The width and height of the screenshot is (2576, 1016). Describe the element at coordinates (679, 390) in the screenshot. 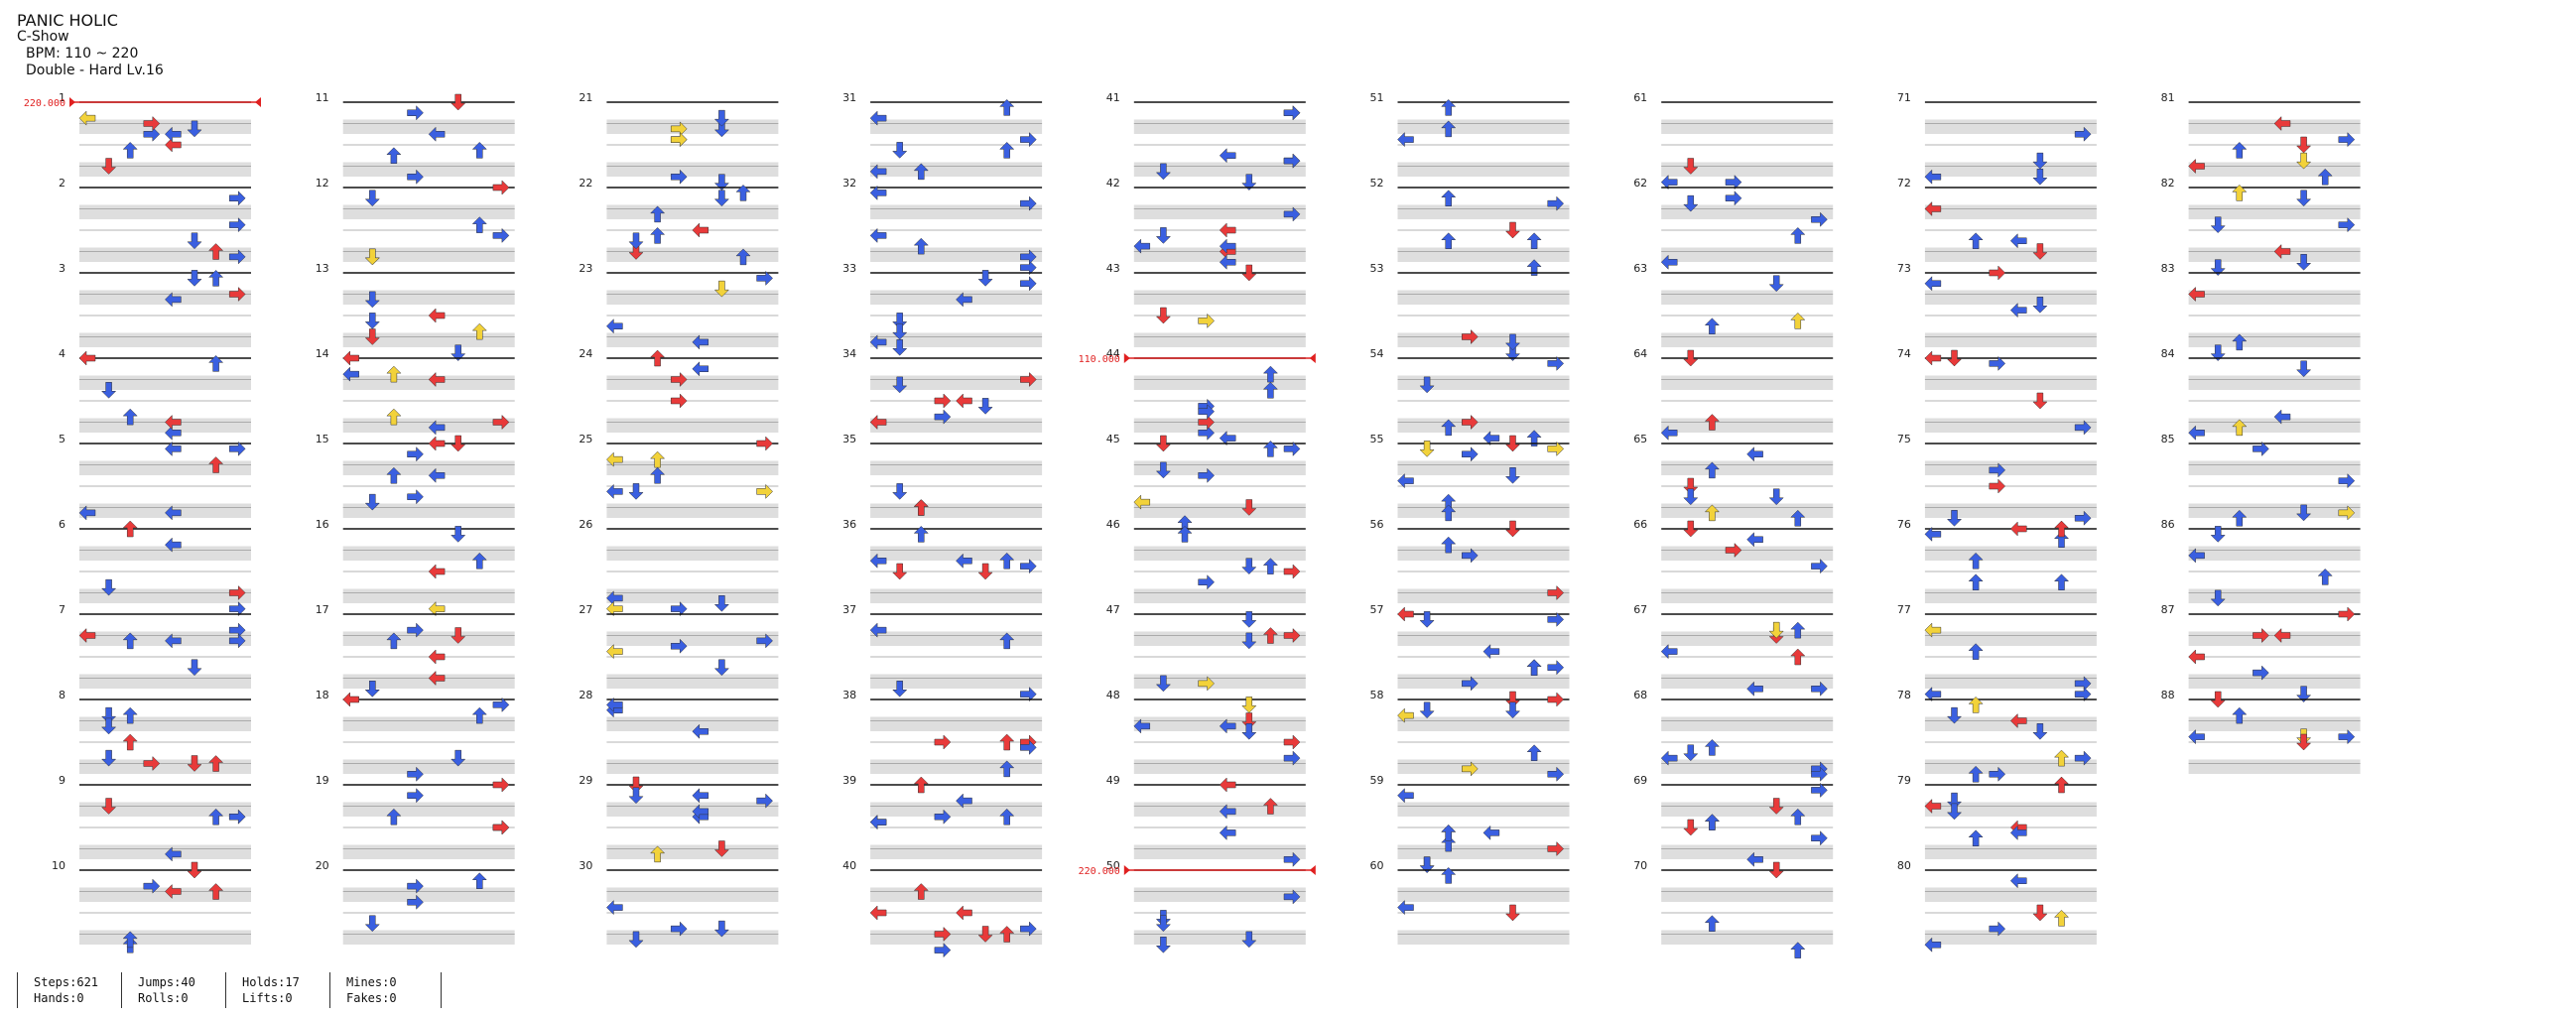

I see `measure-24: 24` at that location.